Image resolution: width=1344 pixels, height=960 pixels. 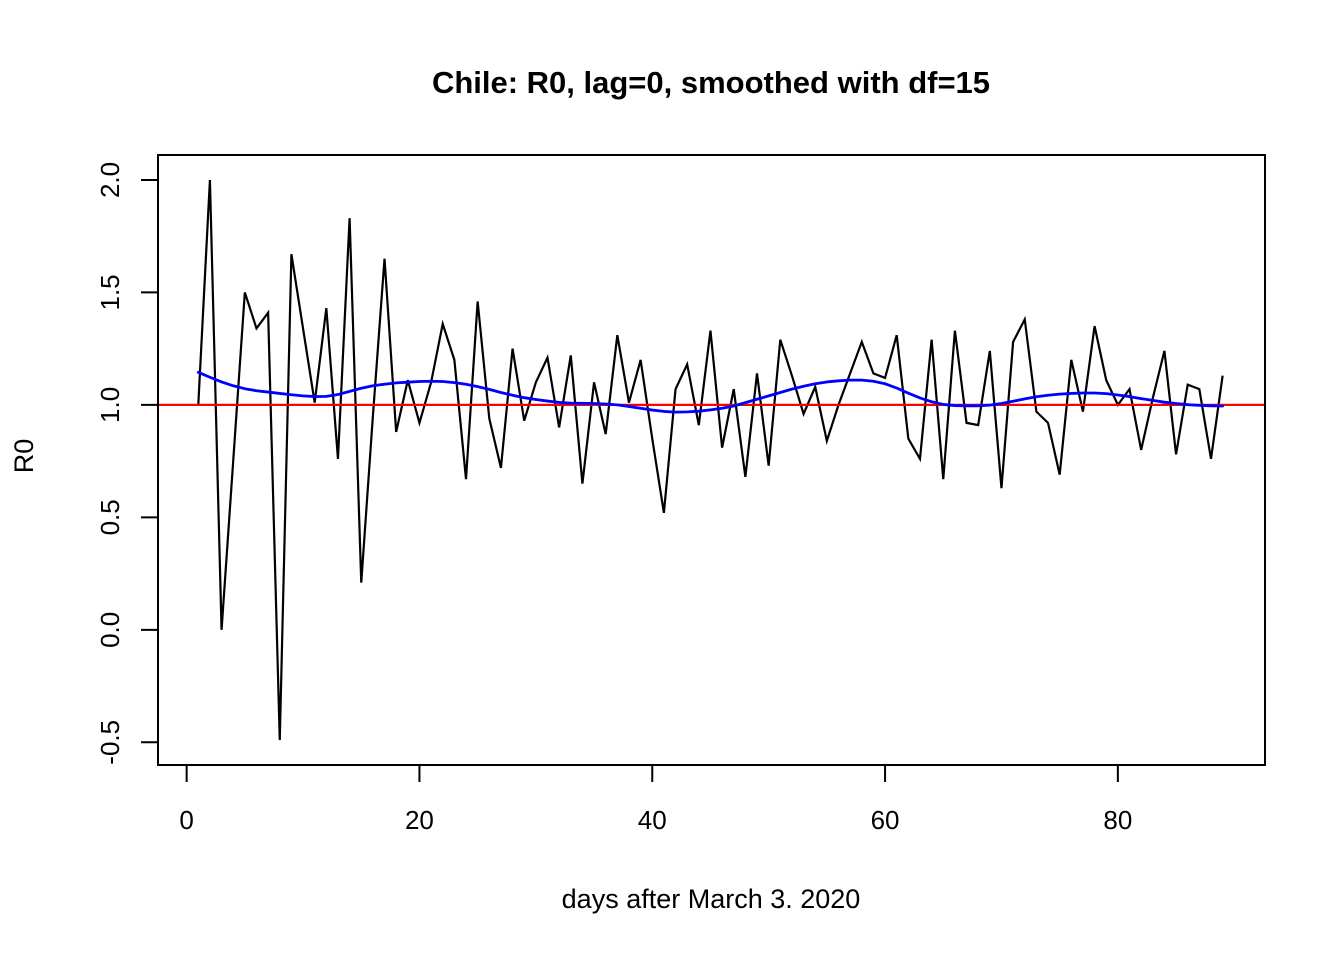 What do you see at coordinates (110, 405) in the screenshot?
I see `y-tick-label: 1.0` at bounding box center [110, 405].